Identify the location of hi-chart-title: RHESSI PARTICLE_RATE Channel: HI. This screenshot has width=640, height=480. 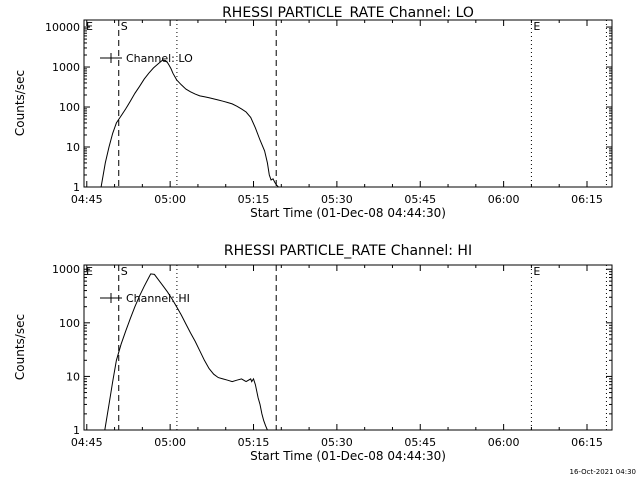
(348, 251).